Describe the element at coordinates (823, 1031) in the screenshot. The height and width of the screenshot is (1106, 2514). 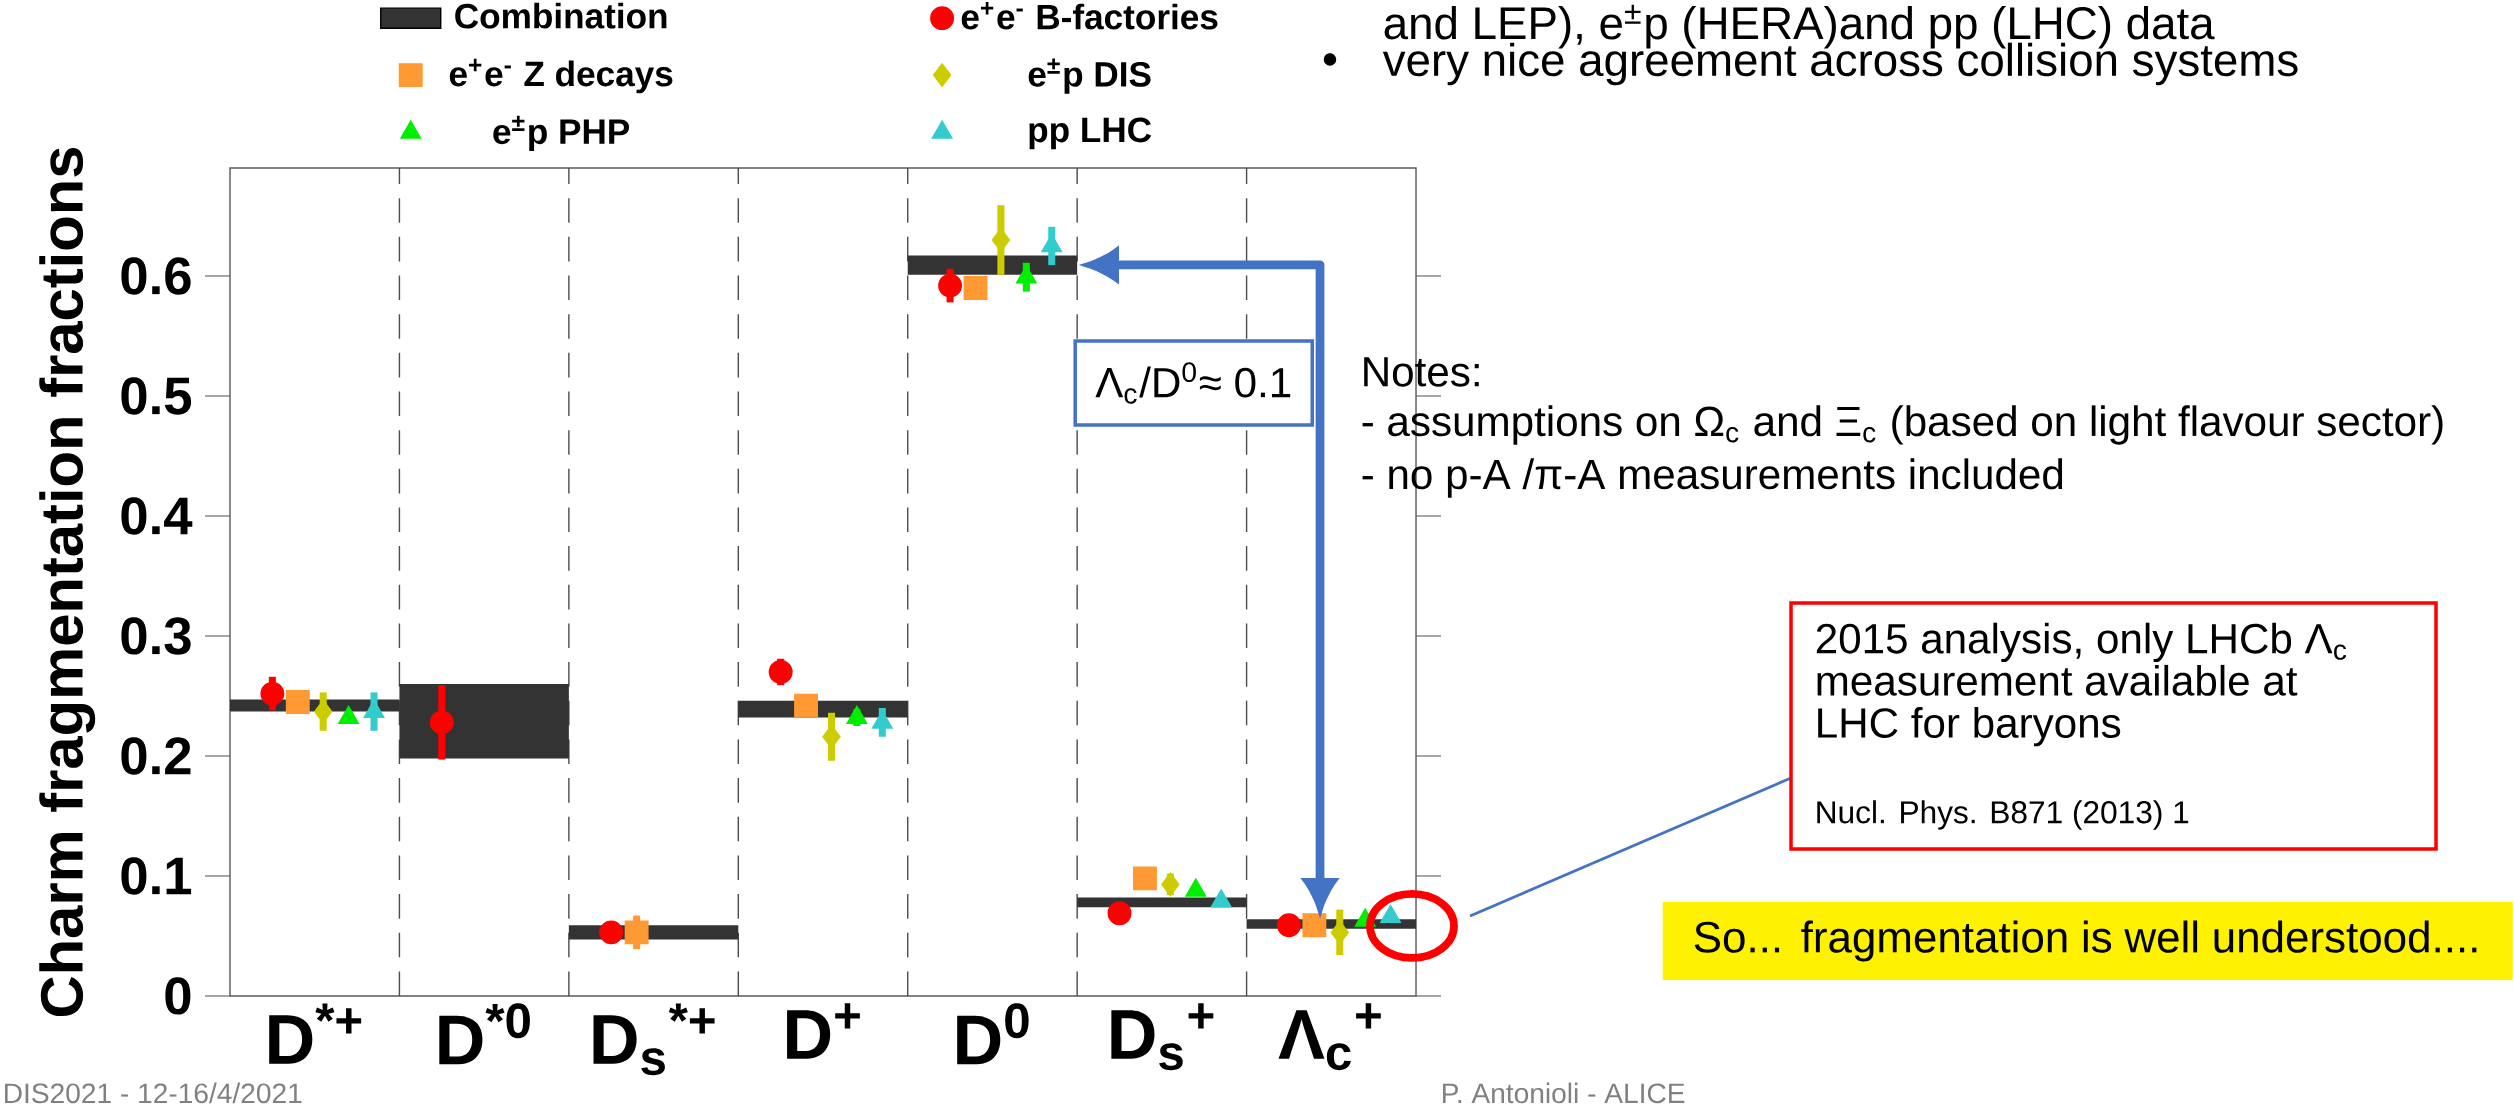
I see `x-tick-label: D$^{+}$` at that location.